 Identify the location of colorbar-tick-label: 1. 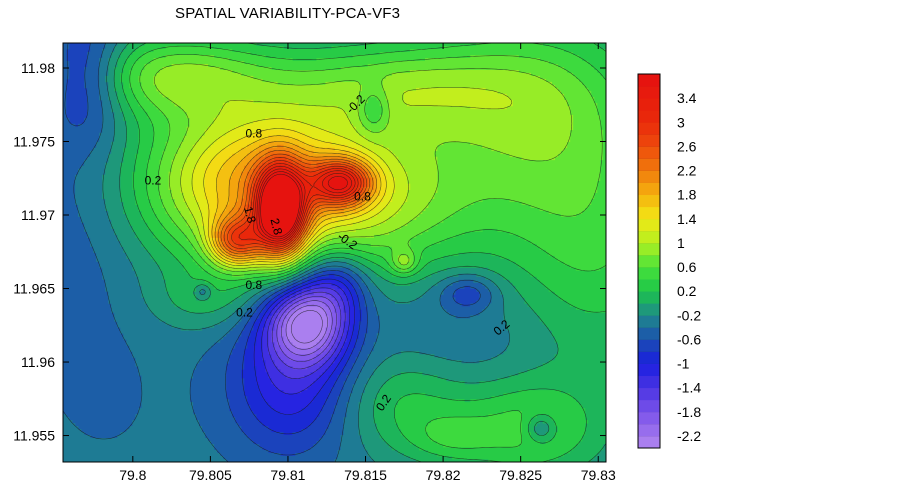
(681, 243).